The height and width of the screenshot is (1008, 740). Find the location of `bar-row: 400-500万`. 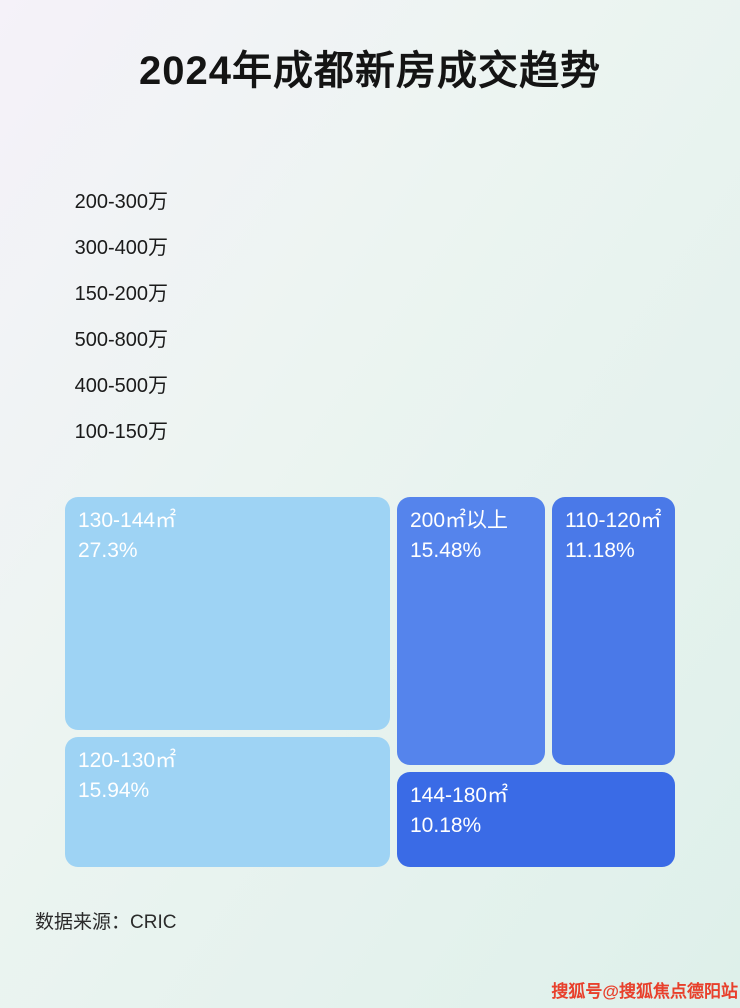

bar-row: 400-500万 is located at coordinates (350, 384).